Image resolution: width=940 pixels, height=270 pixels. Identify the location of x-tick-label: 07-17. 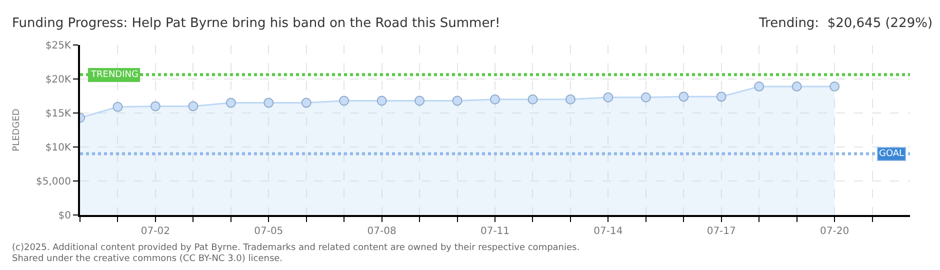
(721, 231).